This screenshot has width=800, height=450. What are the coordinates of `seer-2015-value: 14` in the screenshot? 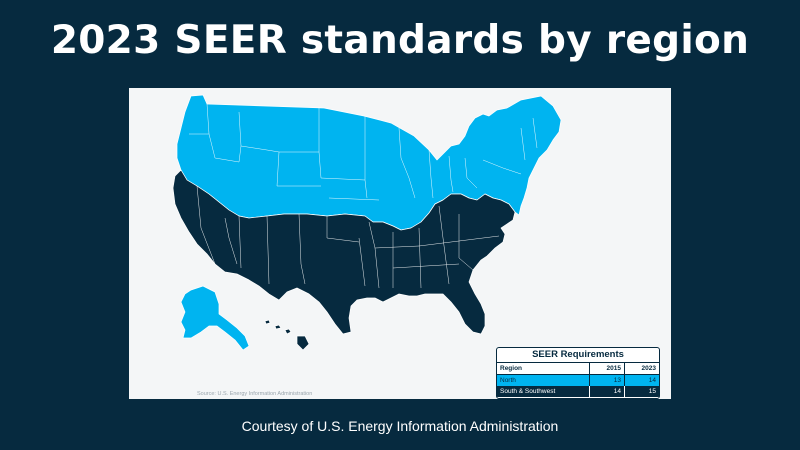 It's located at (607, 391).